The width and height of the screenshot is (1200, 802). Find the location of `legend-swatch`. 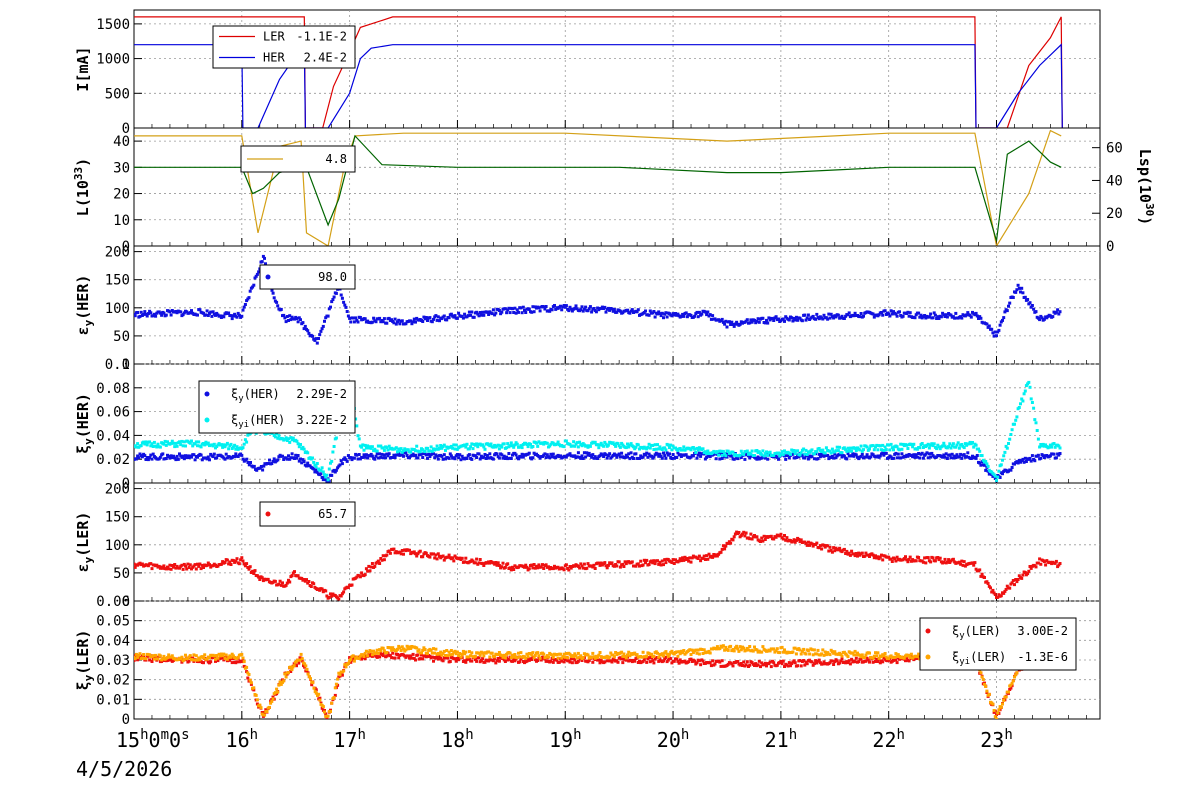

legend-swatch is located at coordinates (268, 277).